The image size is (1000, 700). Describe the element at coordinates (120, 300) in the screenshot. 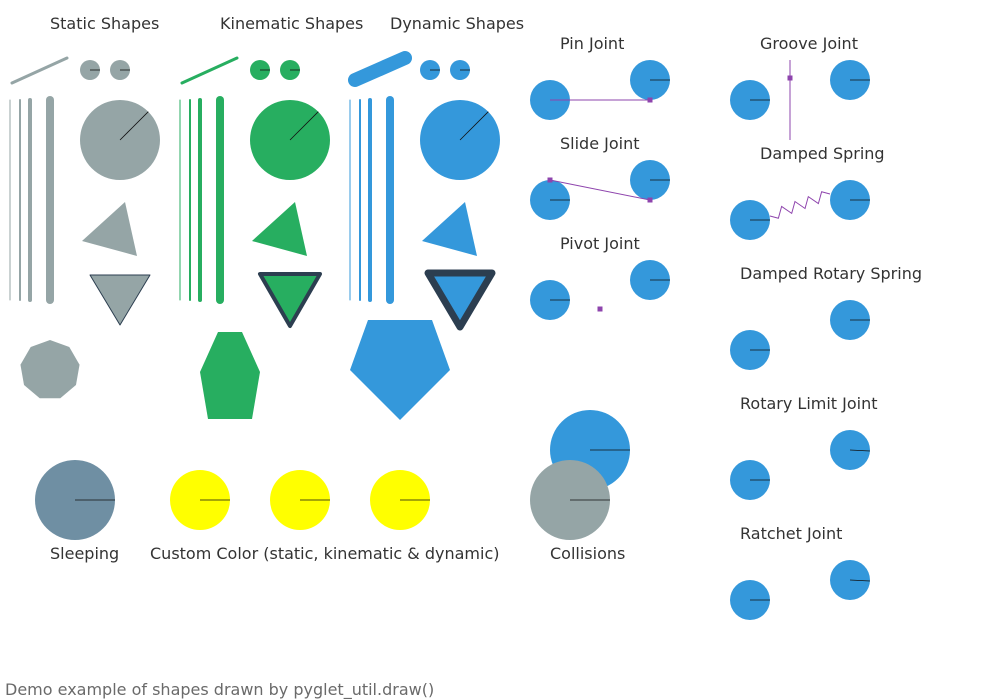

I see `static-down-triangle` at that location.